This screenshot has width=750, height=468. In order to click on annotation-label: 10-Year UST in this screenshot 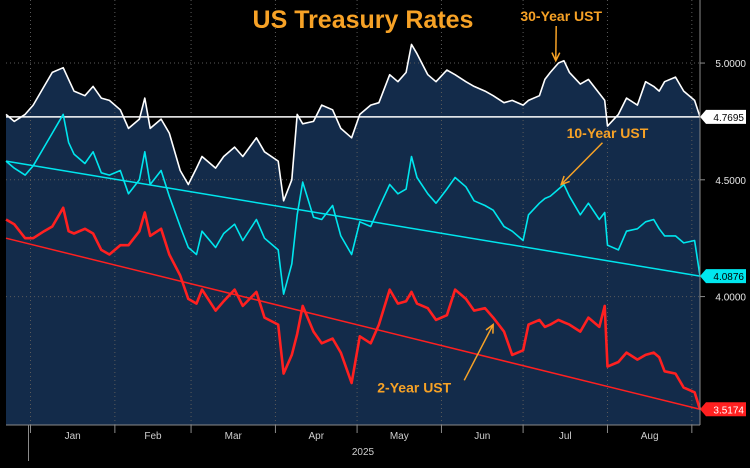, I will do `click(608, 133)`.